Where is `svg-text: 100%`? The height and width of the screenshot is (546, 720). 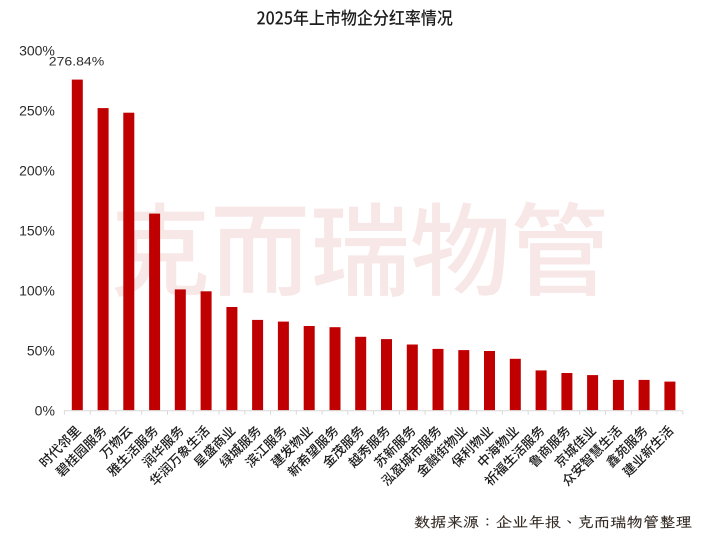
svg-text: 100% is located at coordinates (37, 290).